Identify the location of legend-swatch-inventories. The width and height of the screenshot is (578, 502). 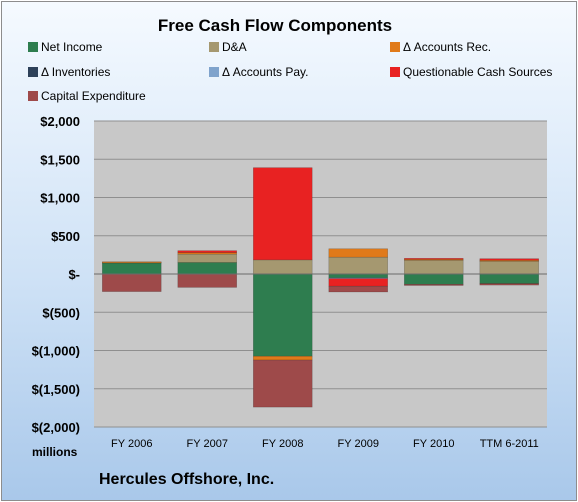
(33, 72).